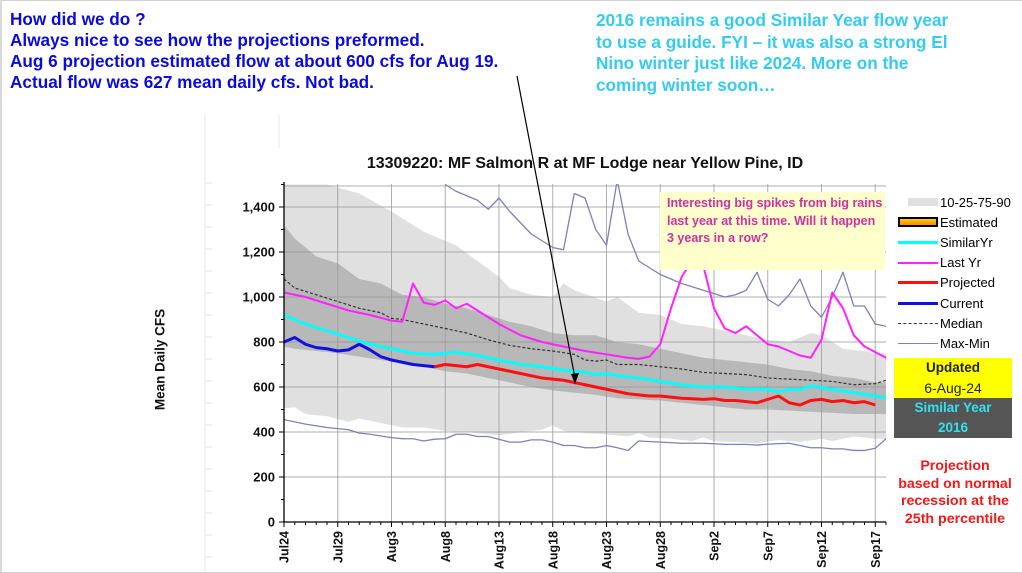 This screenshot has height=573, width=1022. What do you see at coordinates (969, 222) in the screenshot?
I see `legend-label: Estimated` at bounding box center [969, 222].